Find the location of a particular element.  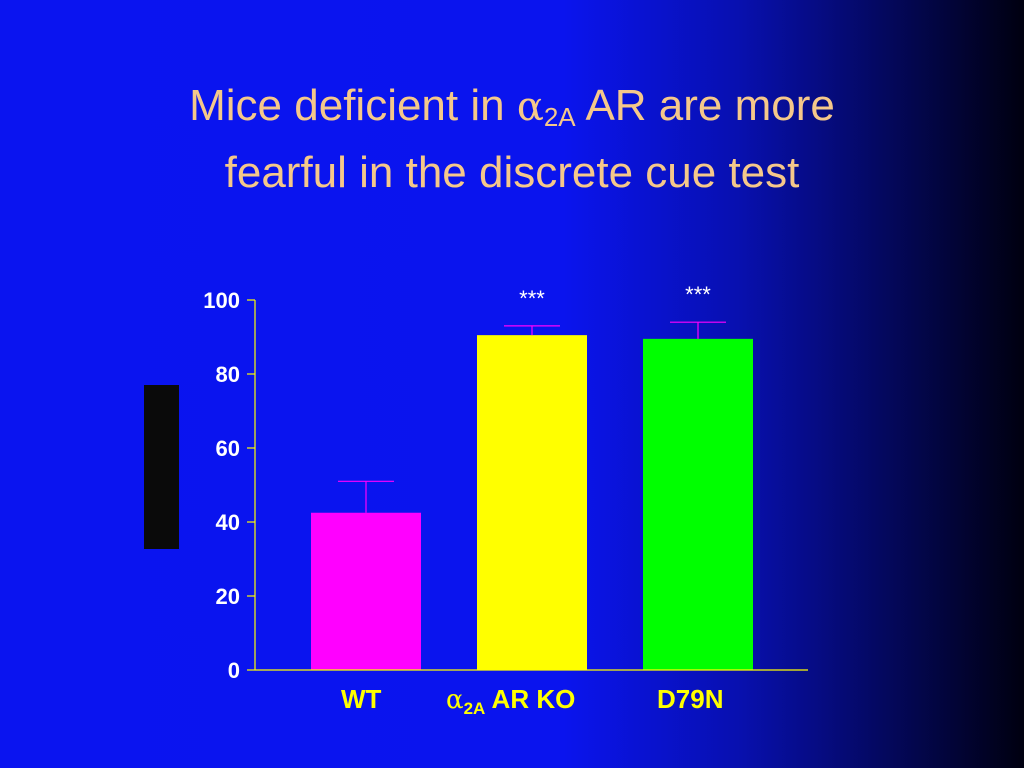

y-tick-label-5: 100 is located at coordinates (221, 300).